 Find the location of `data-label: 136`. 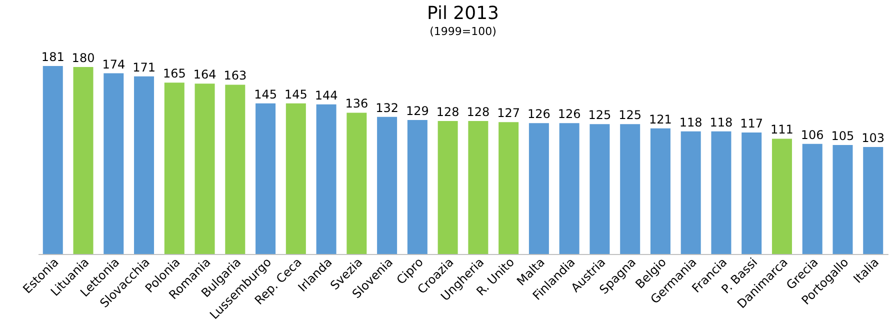

data-label: 136 is located at coordinates (356, 103).